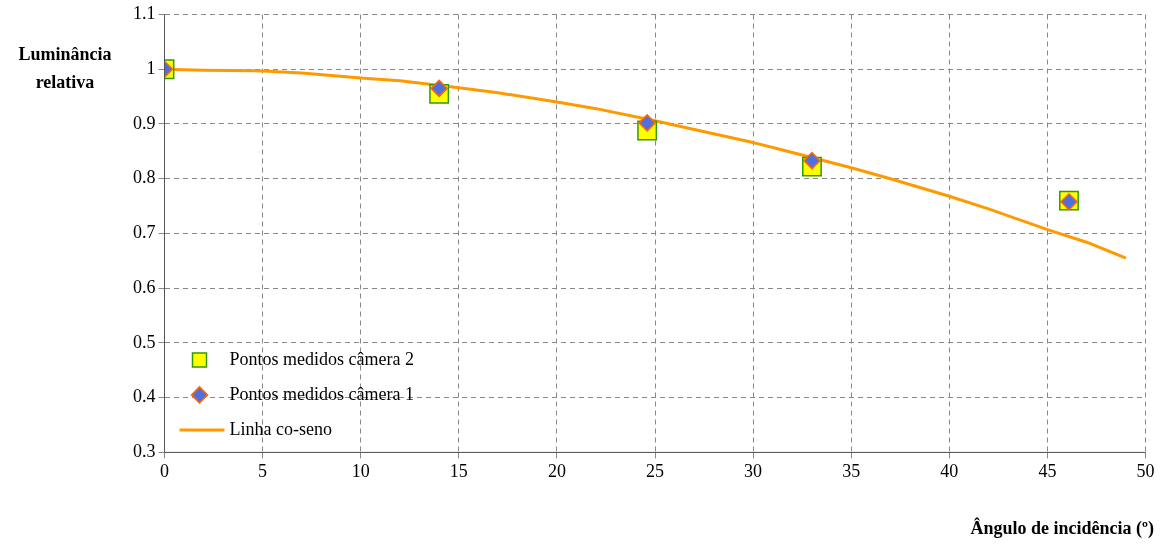 This screenshot has height=556, width=1160. What do you see at coordinates (949, 470) in the screenshot?
I see `x-tick-label: 40` at bounding box center [949, 470].